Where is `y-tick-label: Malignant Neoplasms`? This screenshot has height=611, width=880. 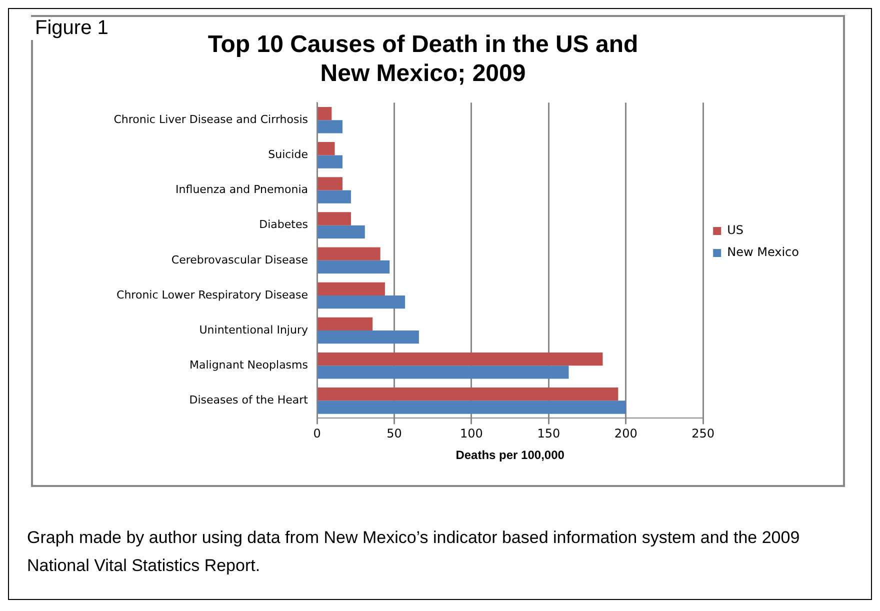 y-tick-label: Malignant Neoplasms is located at coordinates (248, 365).